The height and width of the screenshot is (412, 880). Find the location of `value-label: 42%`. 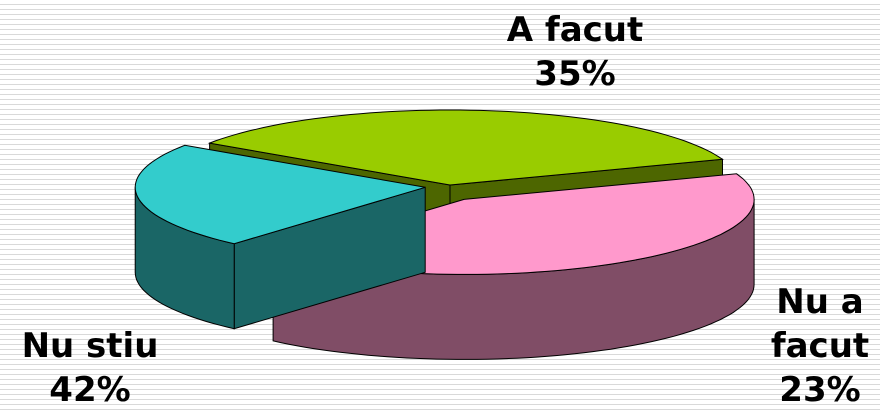

value-label: 42% is located at coordinates (90, 390).